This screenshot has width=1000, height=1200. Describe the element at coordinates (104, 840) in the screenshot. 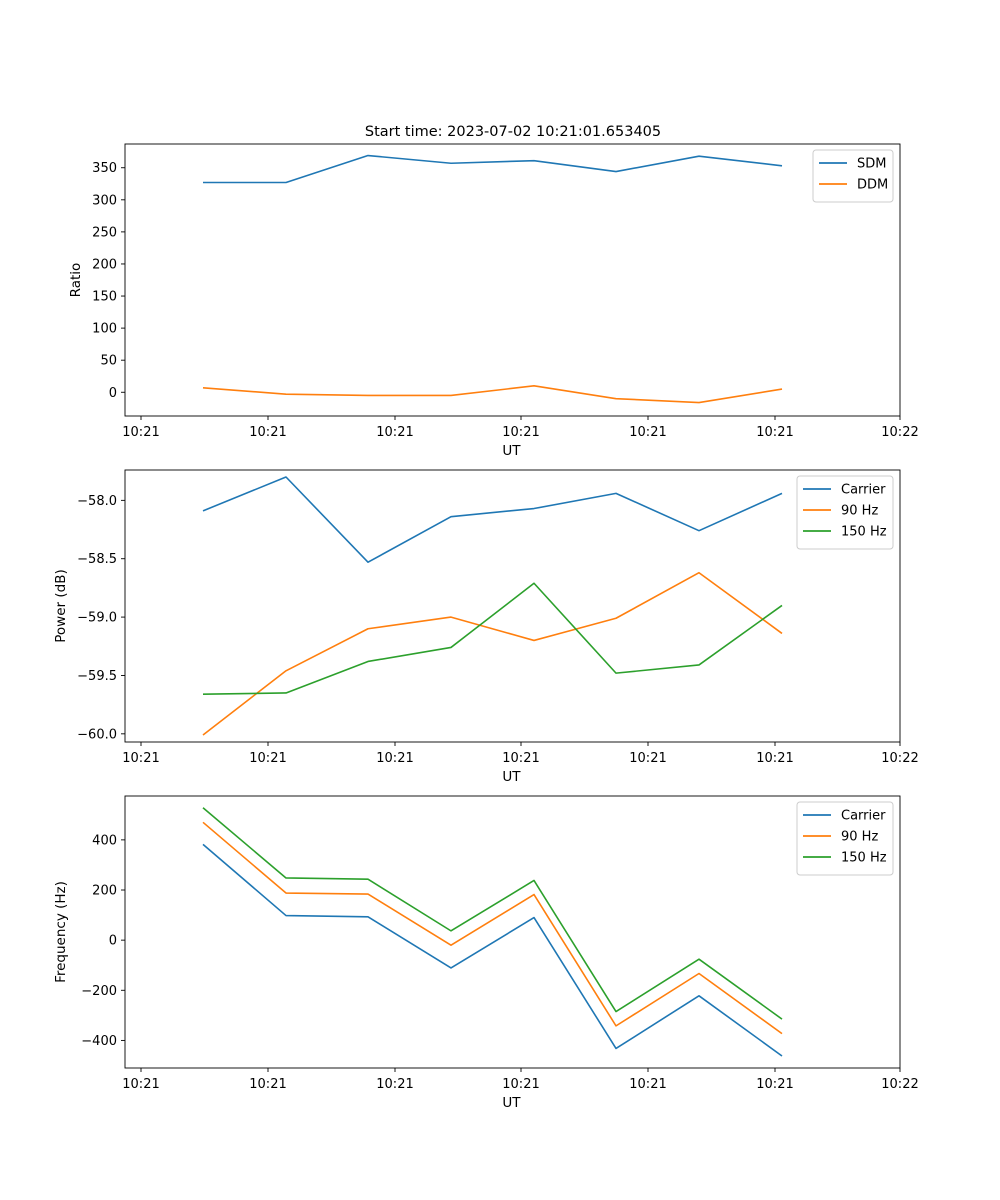

I see `y-tick-label: 400` at that location.